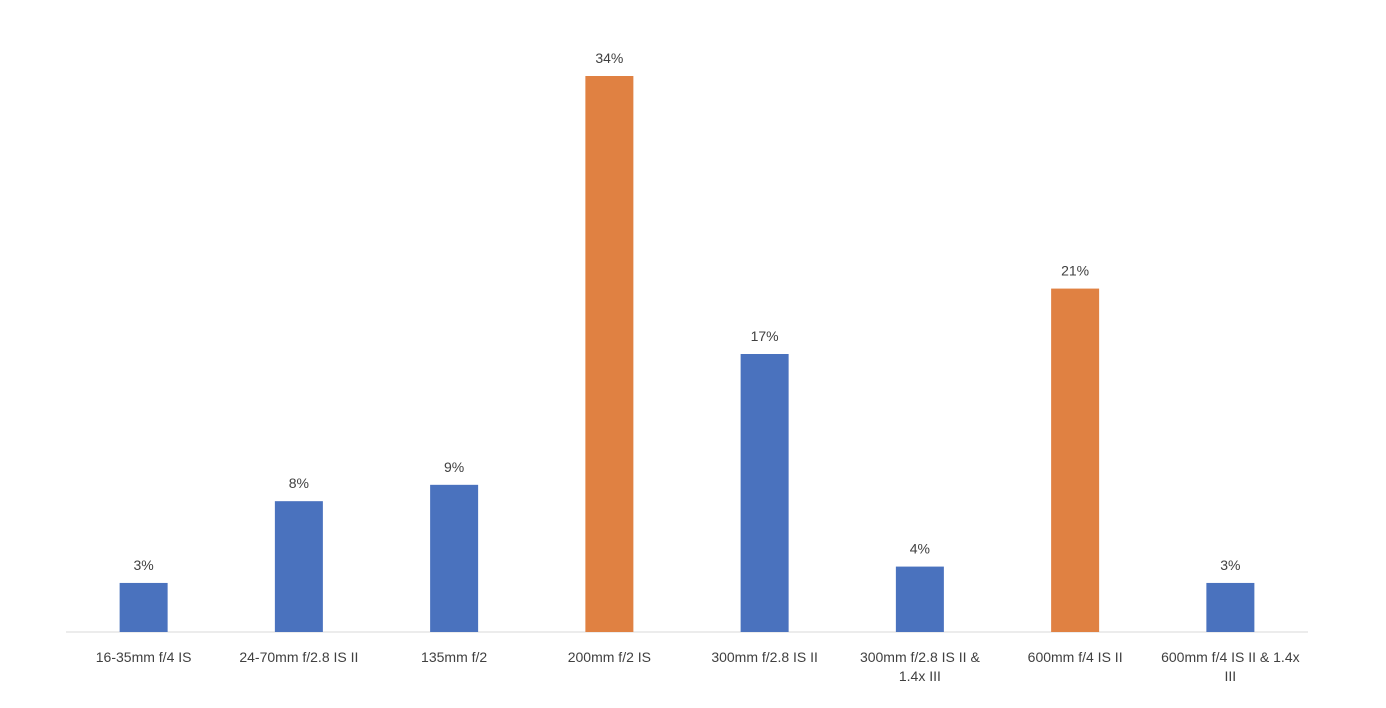 The image size is (1386, 708). What do you see at coordinates (454, 657) in the screenshot?
I see `x-tick-label: 135mm f/2` at bounding box center [454, 657].